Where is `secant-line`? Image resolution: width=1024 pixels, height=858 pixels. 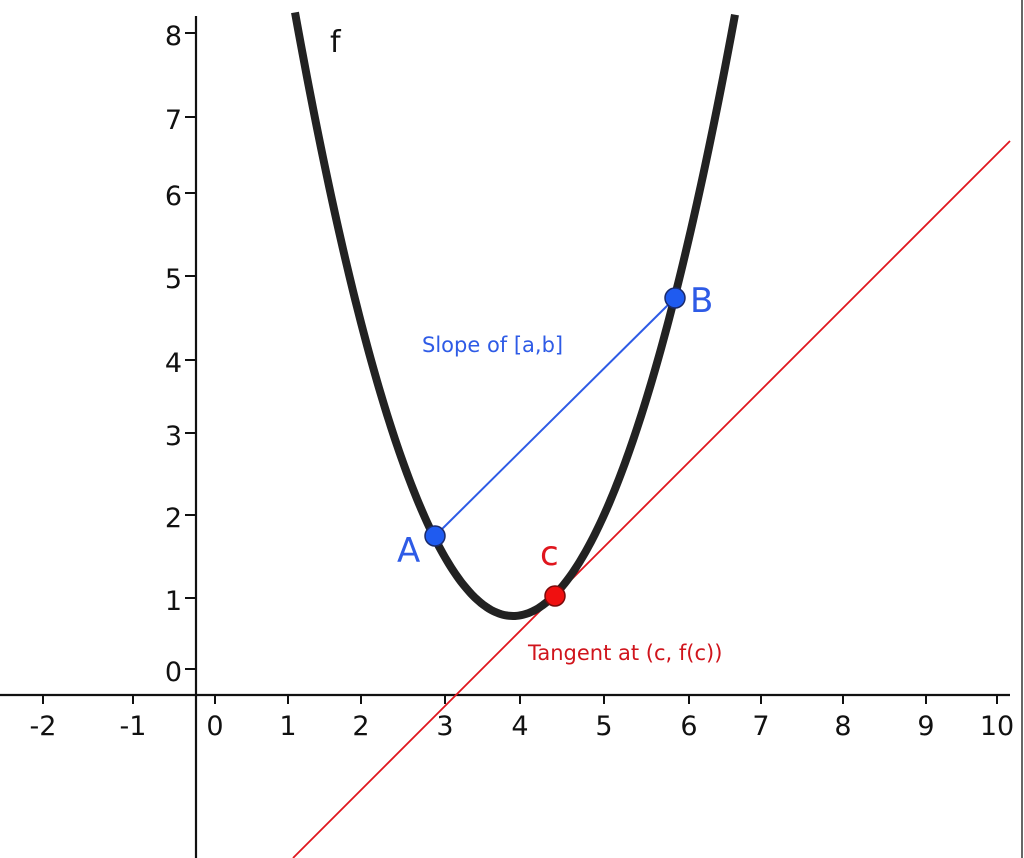
secant-line is located at coordinates (555, 417).